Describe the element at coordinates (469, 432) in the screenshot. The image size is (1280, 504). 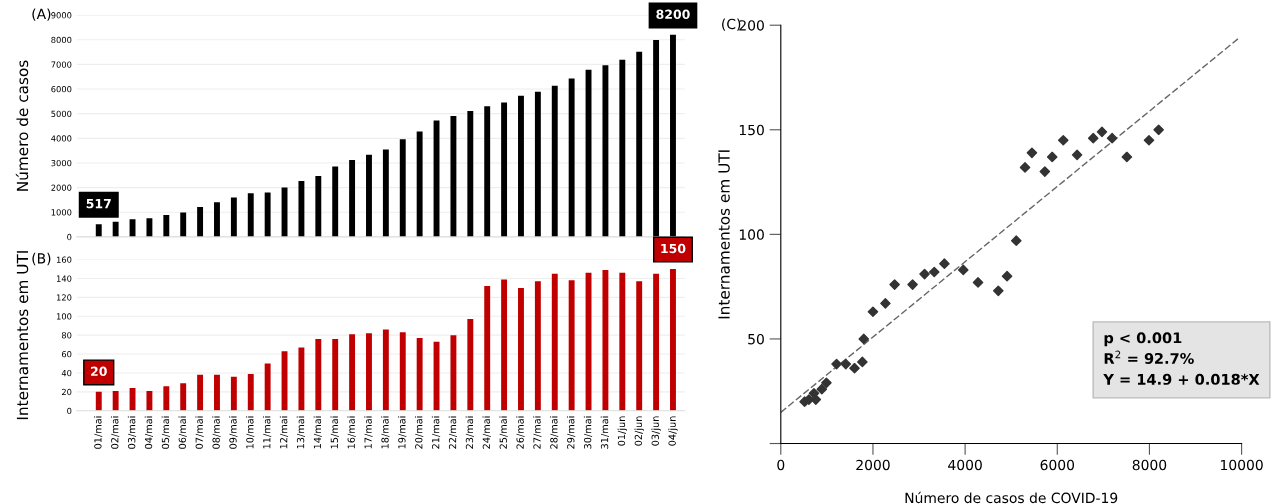
I see `x-tick-label: 23/mai` at that location.